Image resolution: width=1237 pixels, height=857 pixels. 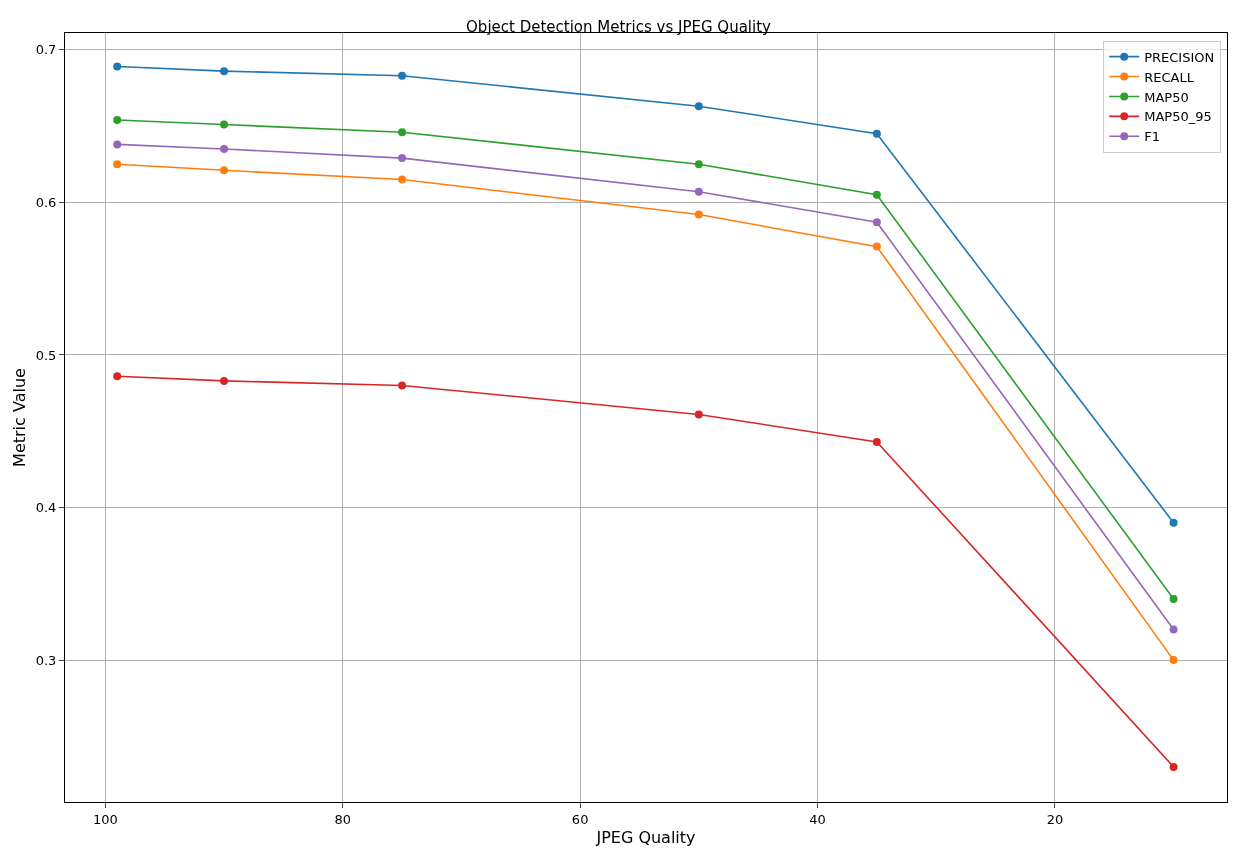 What do you see at coordinates (46, 202) in the screenshot?
I see `y-tick-label: 0.6` at bounding box center [46, 202].